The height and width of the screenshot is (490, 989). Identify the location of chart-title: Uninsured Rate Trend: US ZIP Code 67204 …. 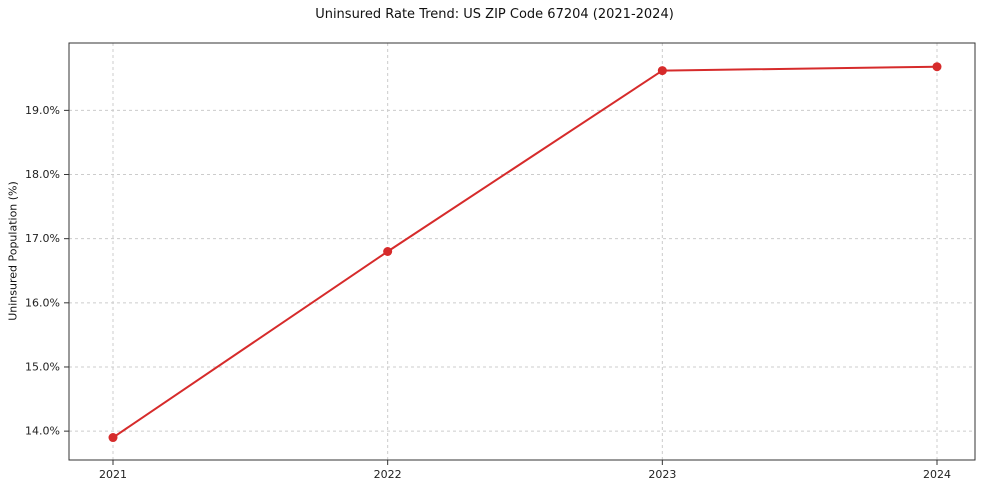
(494, 14).